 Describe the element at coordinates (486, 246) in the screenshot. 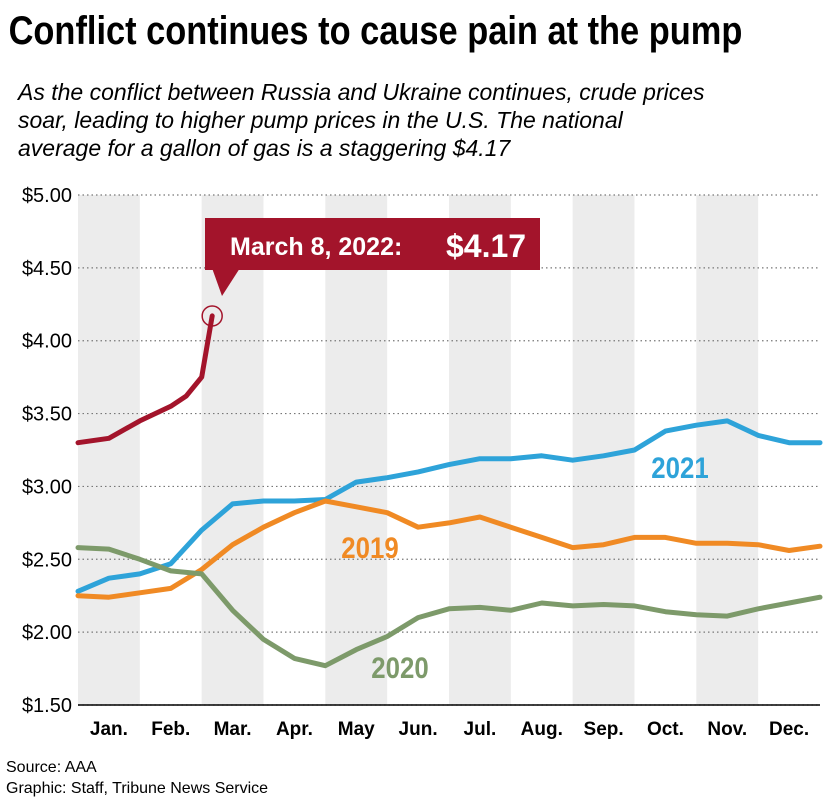

I see `value-label: $4.17` at that location.